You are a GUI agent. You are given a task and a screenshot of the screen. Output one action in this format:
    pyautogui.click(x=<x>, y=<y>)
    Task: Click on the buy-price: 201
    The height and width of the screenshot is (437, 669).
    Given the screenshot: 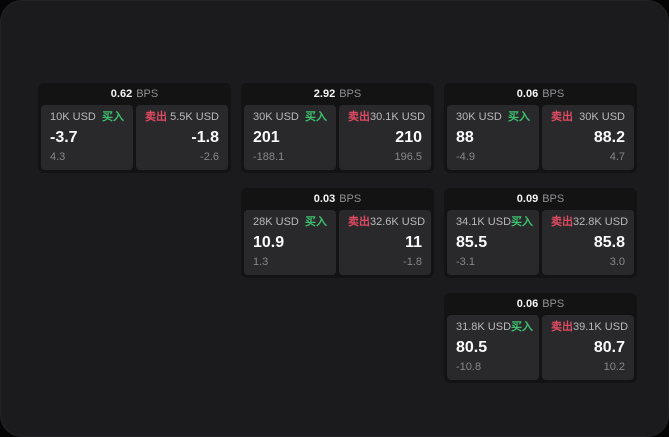 What is the action you would take?
    pyautogui.click(x=266, y=137)
    